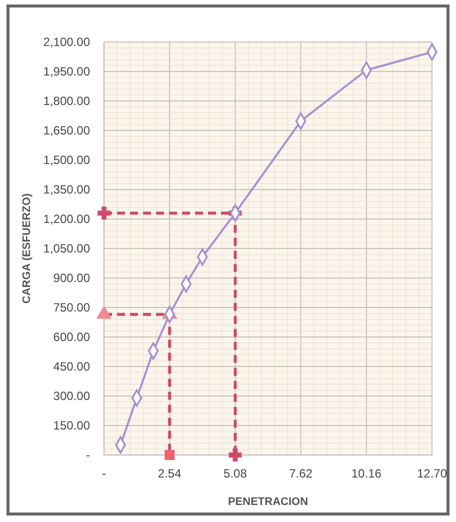  Describe the element at coordinates (432, 473) in the screenshot. I see `x-tick-label: 12.70` at that location.